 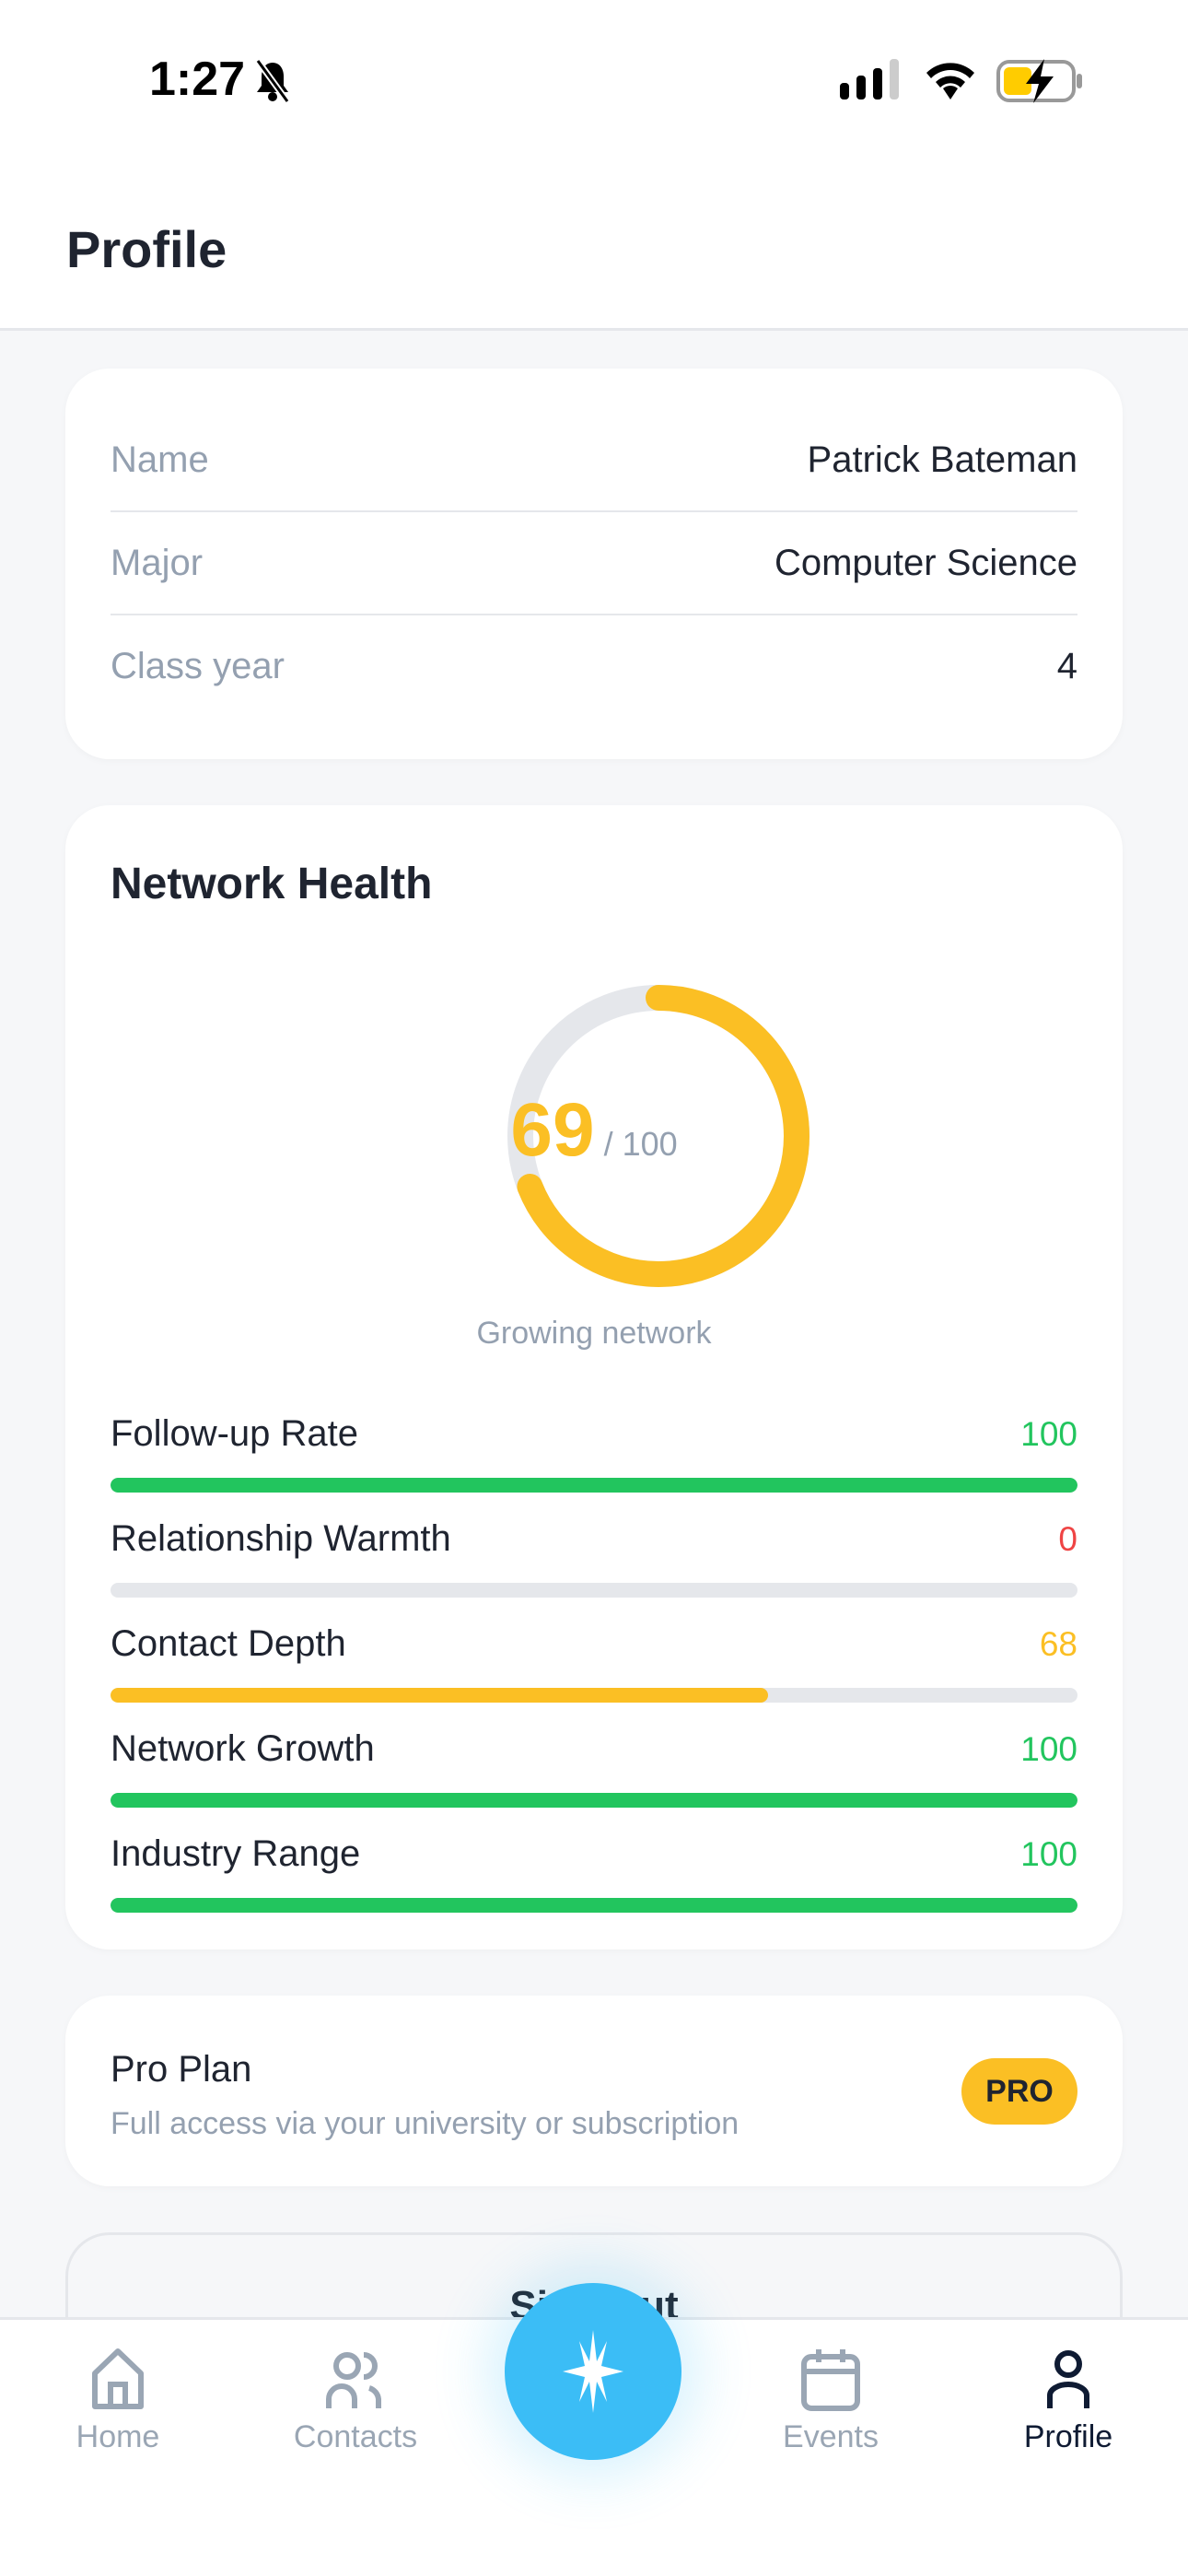 I want to click on tab-profile: Profile, so click(x=1068, y=2401).